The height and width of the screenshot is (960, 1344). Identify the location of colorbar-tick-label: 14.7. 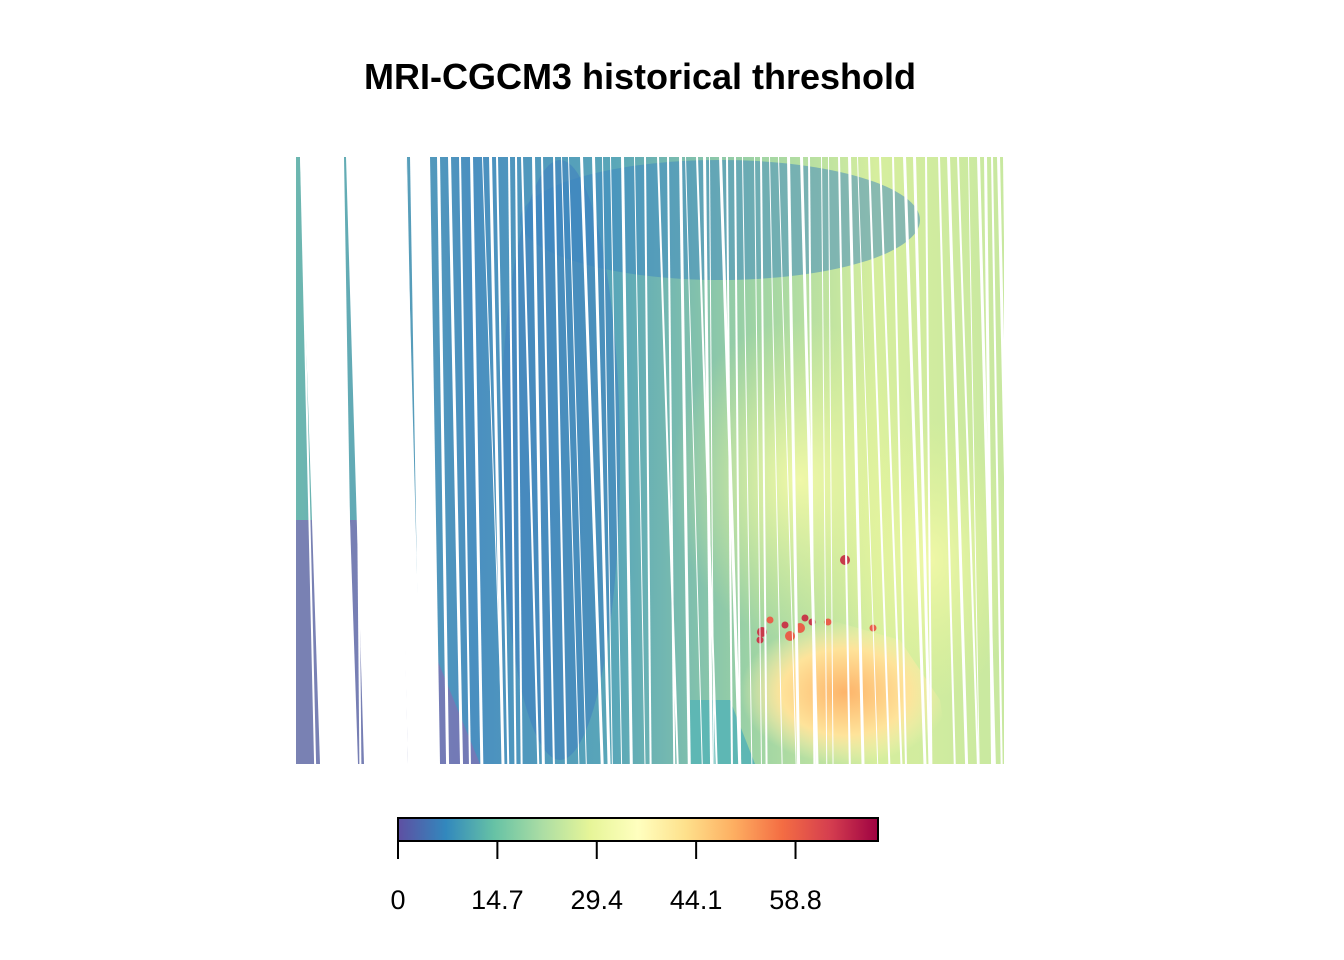
(497, 900).